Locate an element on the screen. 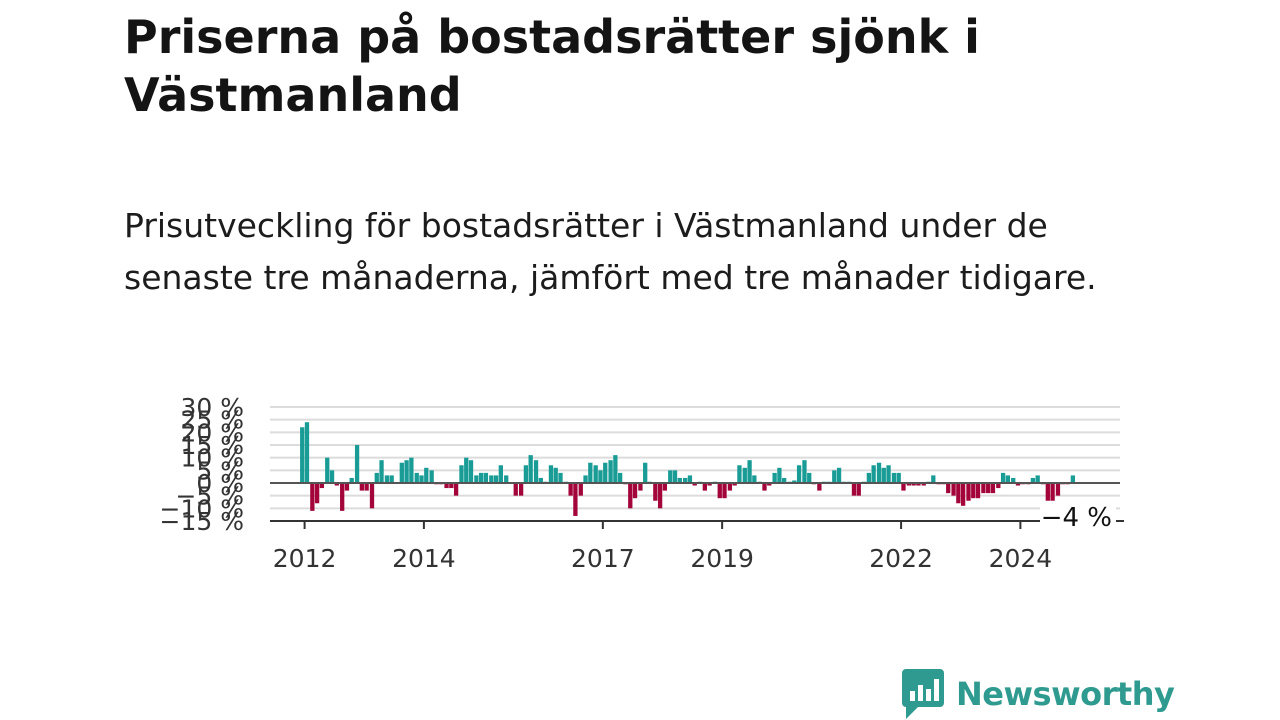 The image size is (1280, 720). y-tick-label: −10 % is located at coordinates (202, 508).